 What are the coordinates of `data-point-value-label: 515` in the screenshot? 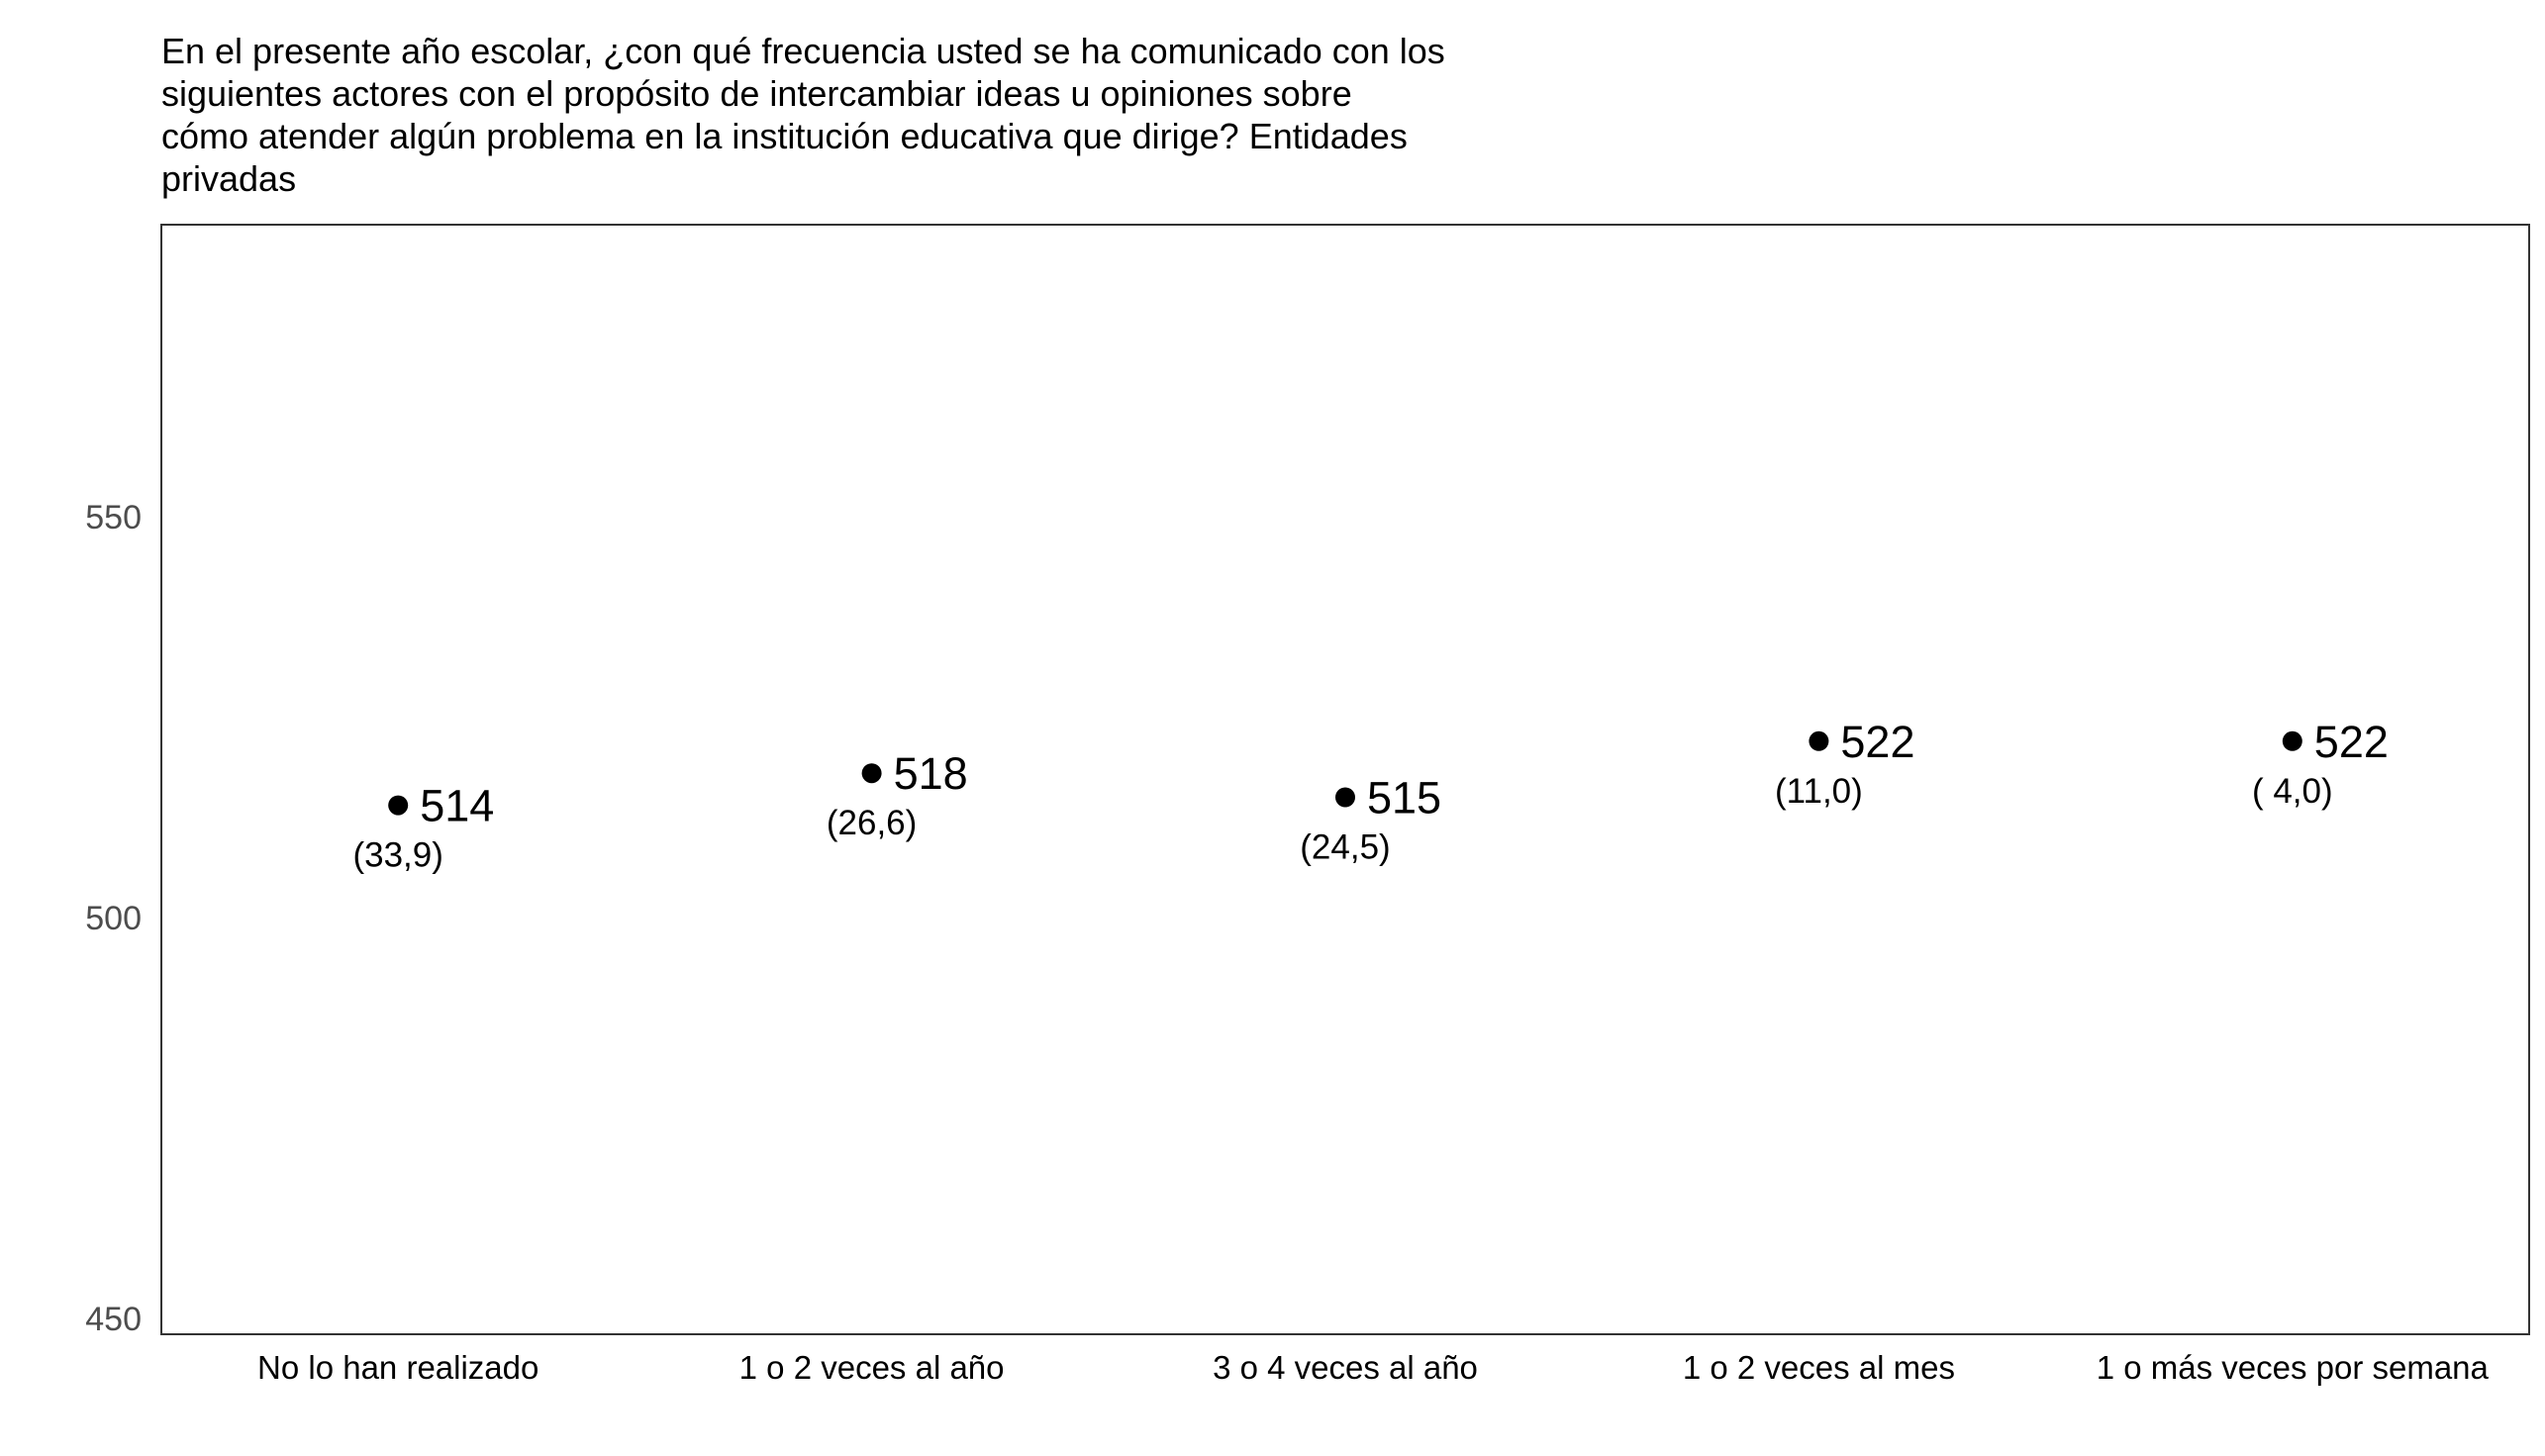 It's located at (1404, 798).